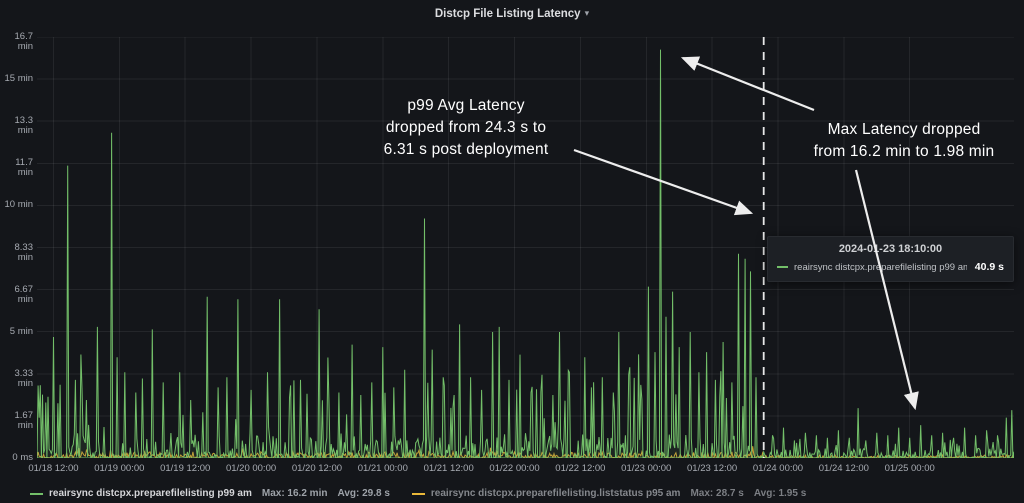 This screenshot has width=1024, height=503. What do you see at coordinates (909, 468) in the screenshot?
I see `x-axis-label: 01/25 00:00` at bounding box center [909, 468].